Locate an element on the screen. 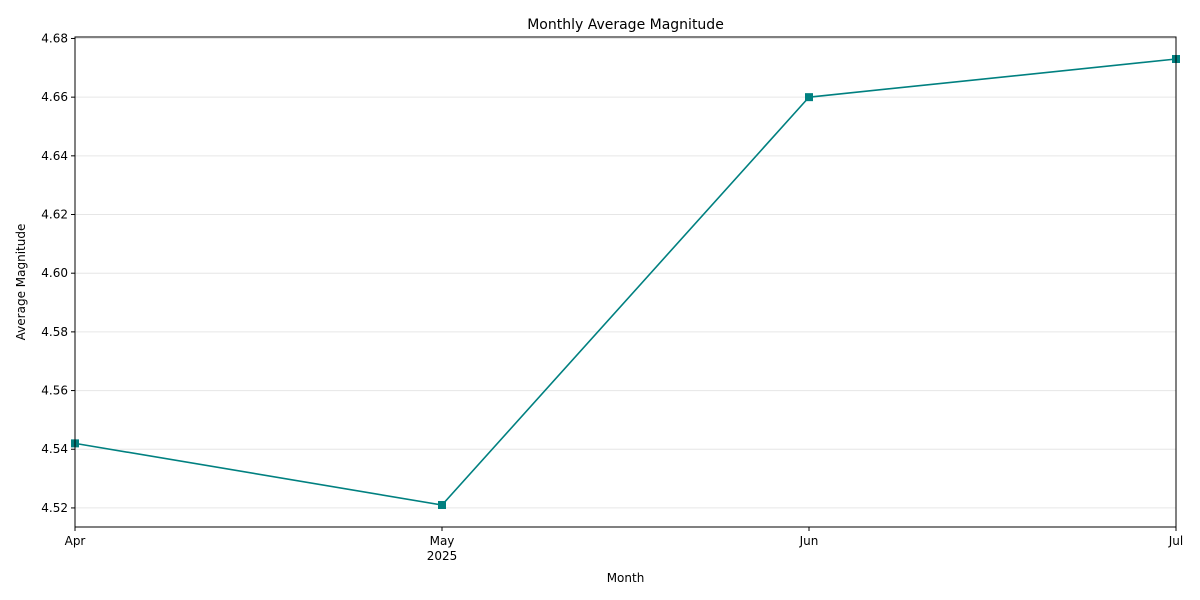 Image resolution: width=1200 pixels, height=600 pixels. y-tick-label: 4.68 is located at coordinates (54, 38).